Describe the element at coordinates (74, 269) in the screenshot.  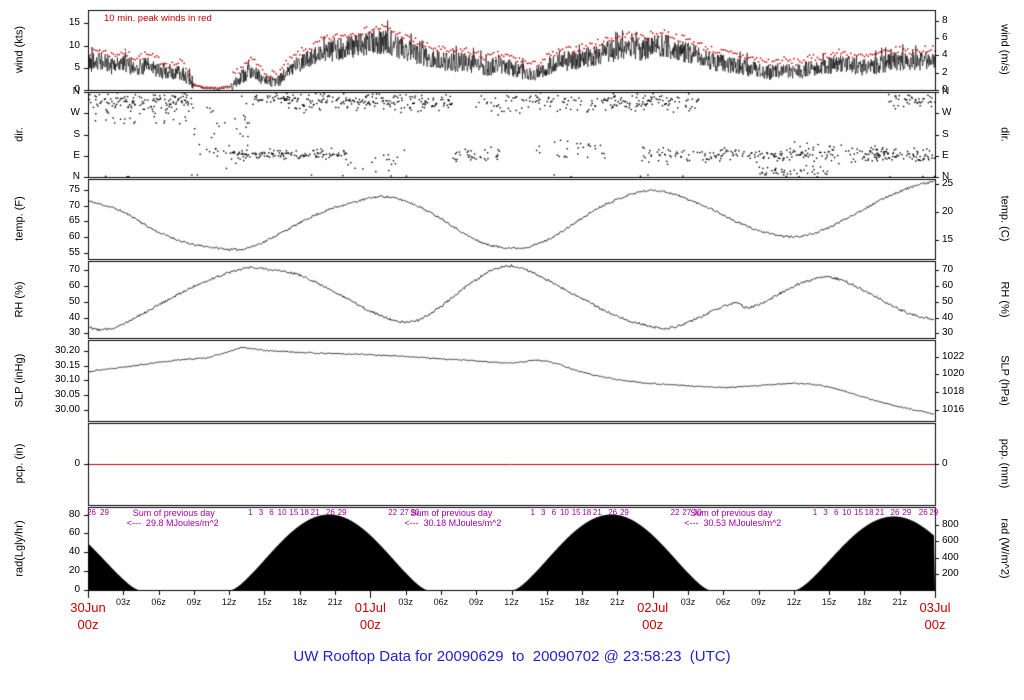
I see `rh-left-tick: 70` at that location.